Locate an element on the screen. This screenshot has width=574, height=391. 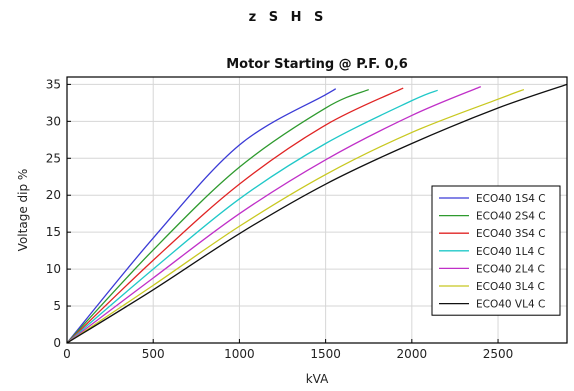
y-tick-label: 0 is located at coordinates (57, 343).